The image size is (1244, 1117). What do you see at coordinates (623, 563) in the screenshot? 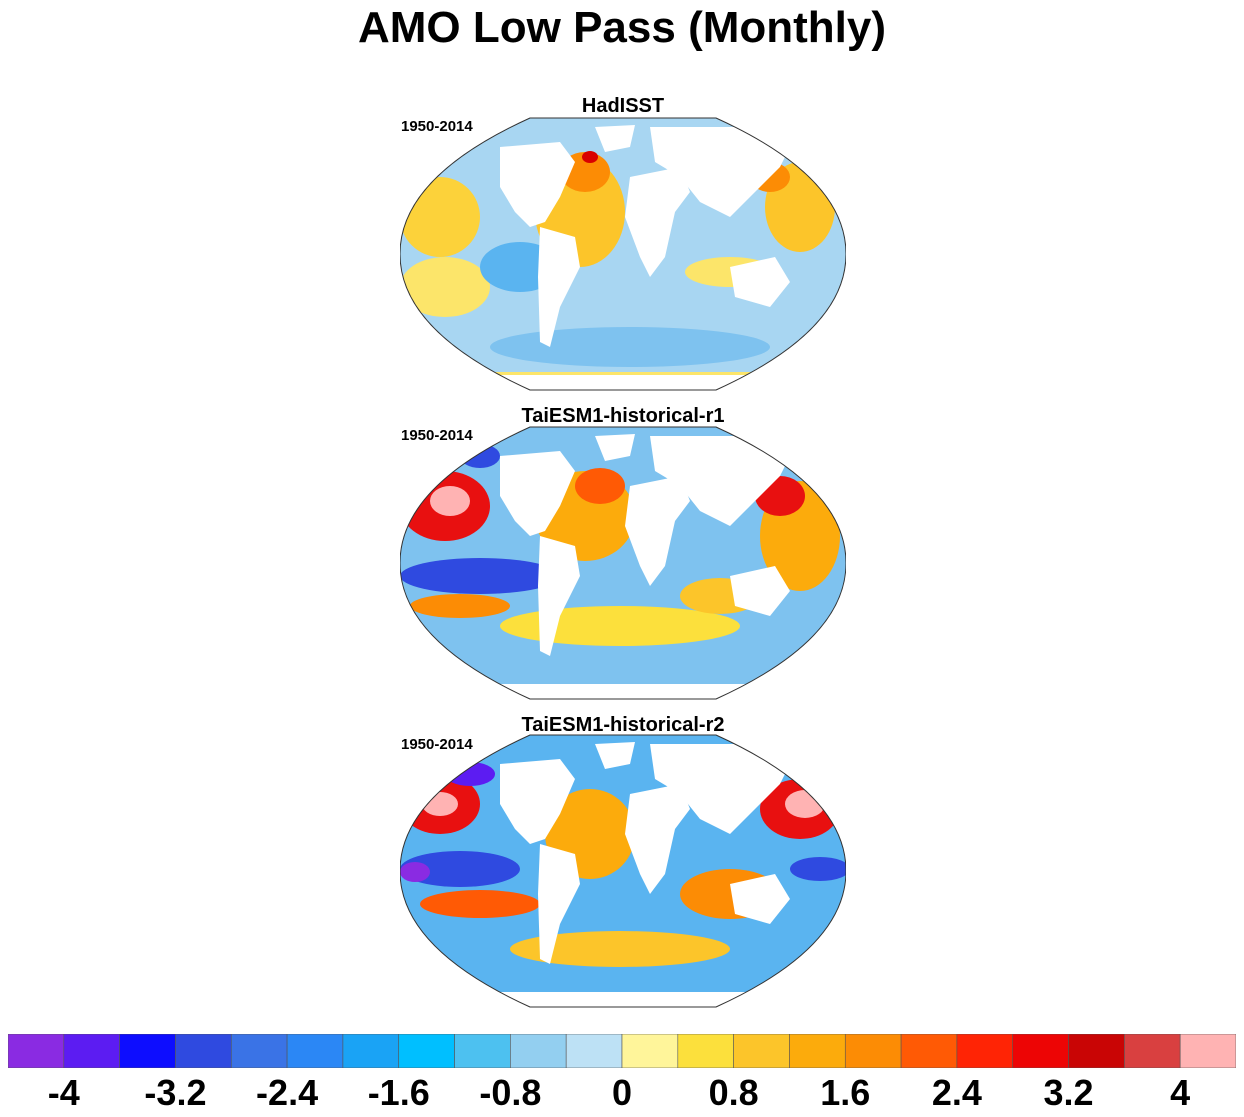
I see `map-panel-r1` at bounding box center [623, 563].